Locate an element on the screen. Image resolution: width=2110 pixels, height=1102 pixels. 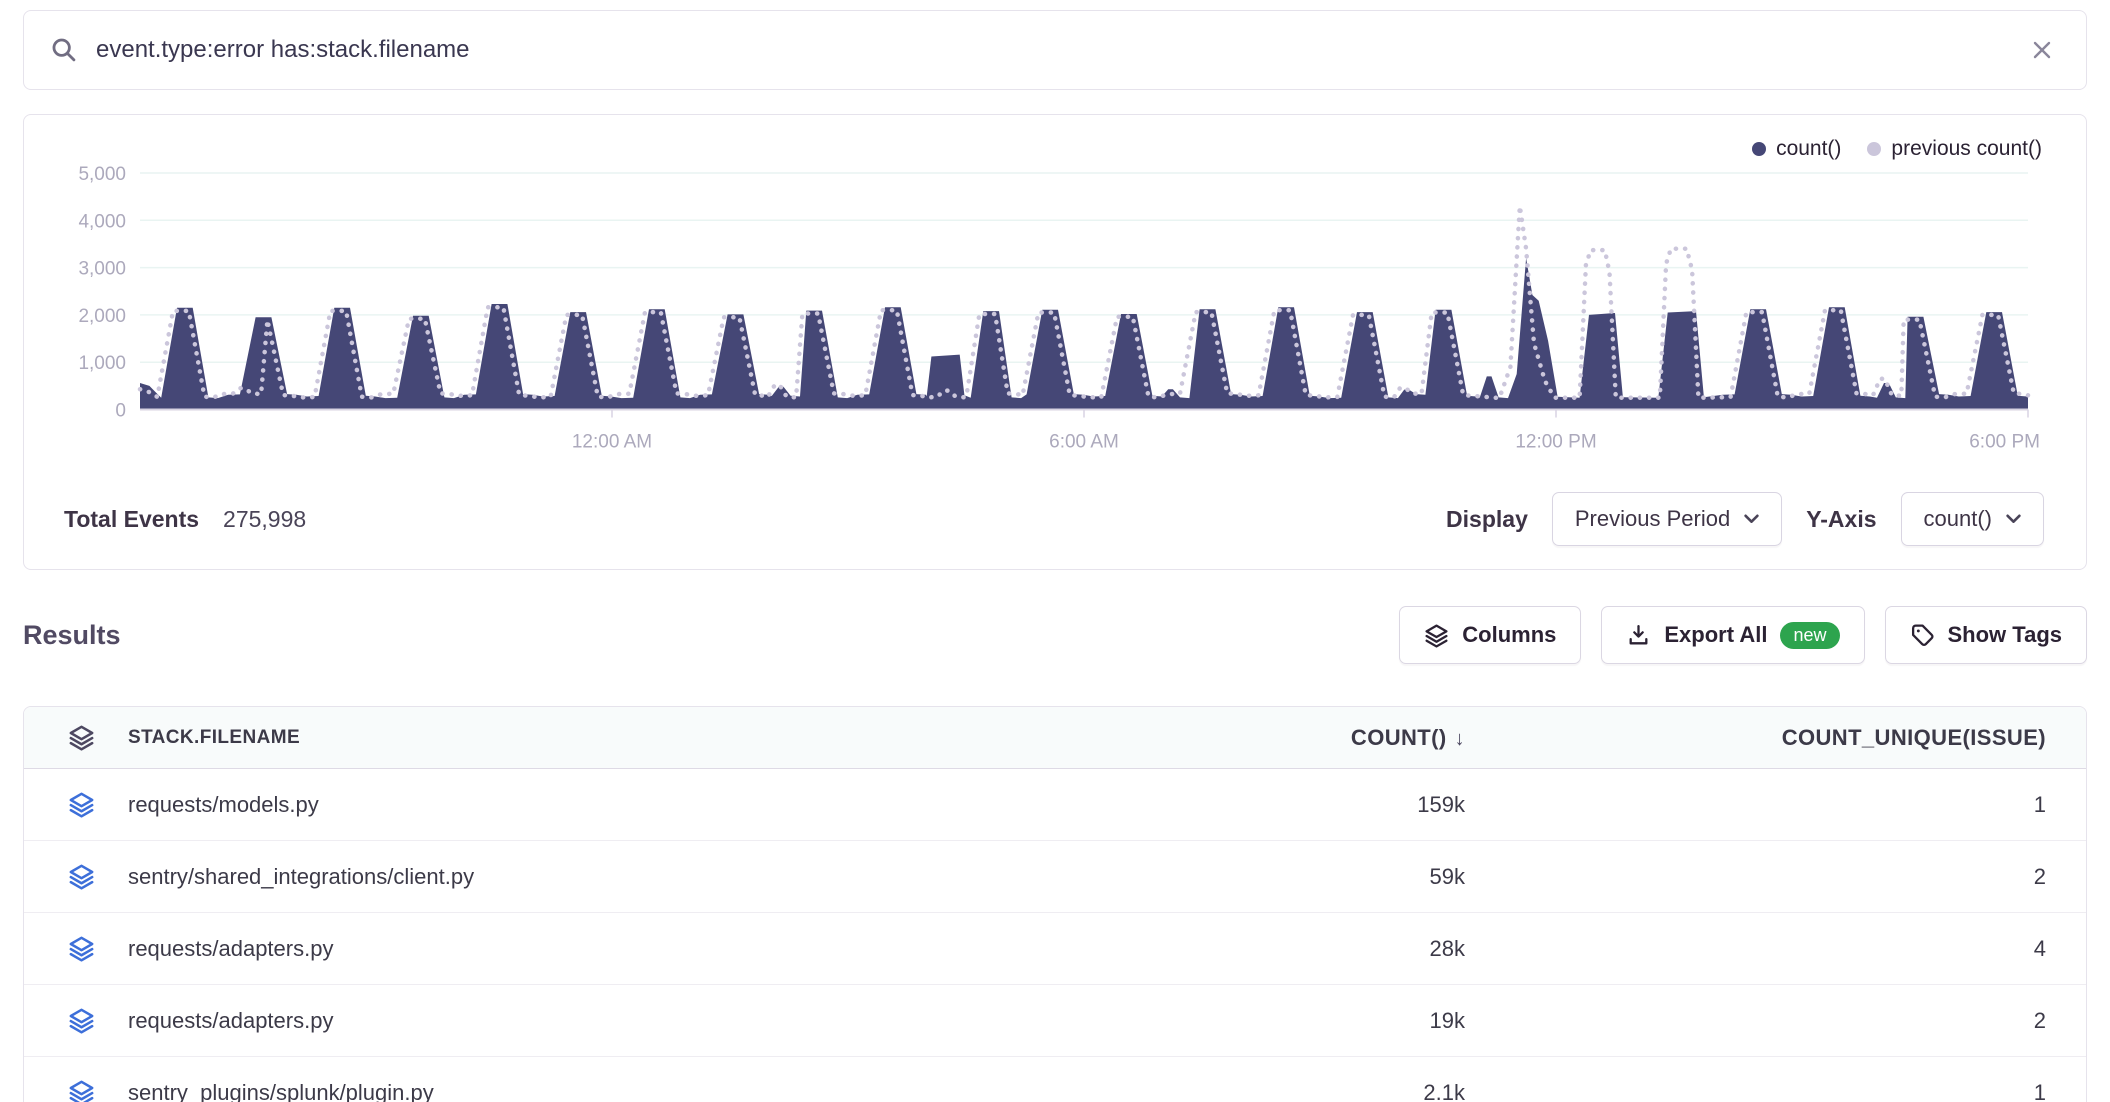
svg-text: 12:00 AM is located at coordinates (612, 442).